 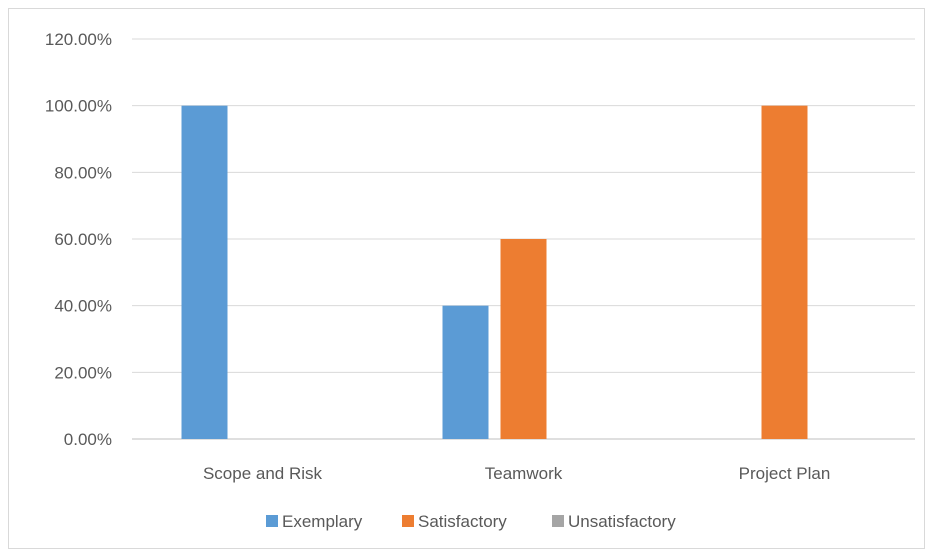 What do you see at coordinates (83, 172) in the screenshot?
I see `y-tick-label: 80.00%` at bounding box center [83, 172].